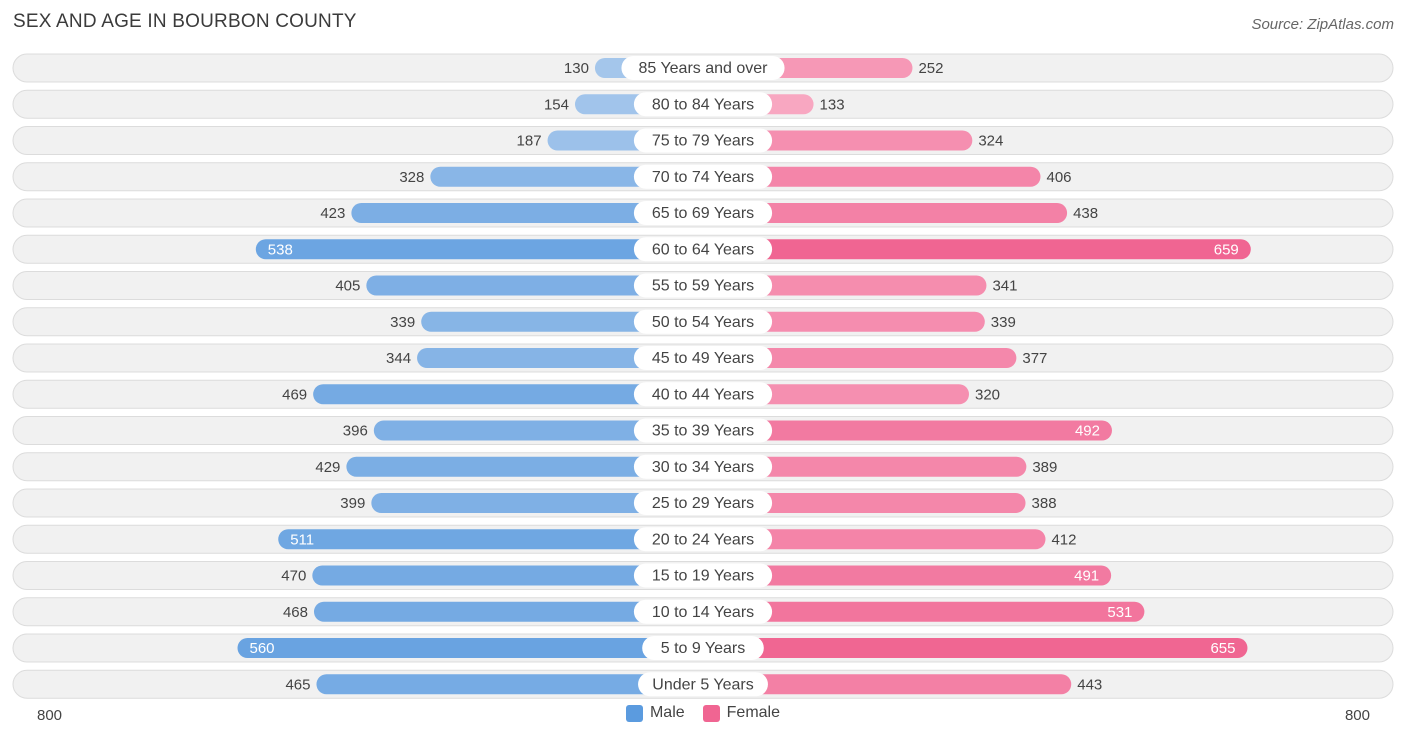 This screenshot has width=1406, height=740. What do you see at coordinates (297, 684) in the screenshot?
I see `male-value-label: 465` at bounding box center [297, 684].